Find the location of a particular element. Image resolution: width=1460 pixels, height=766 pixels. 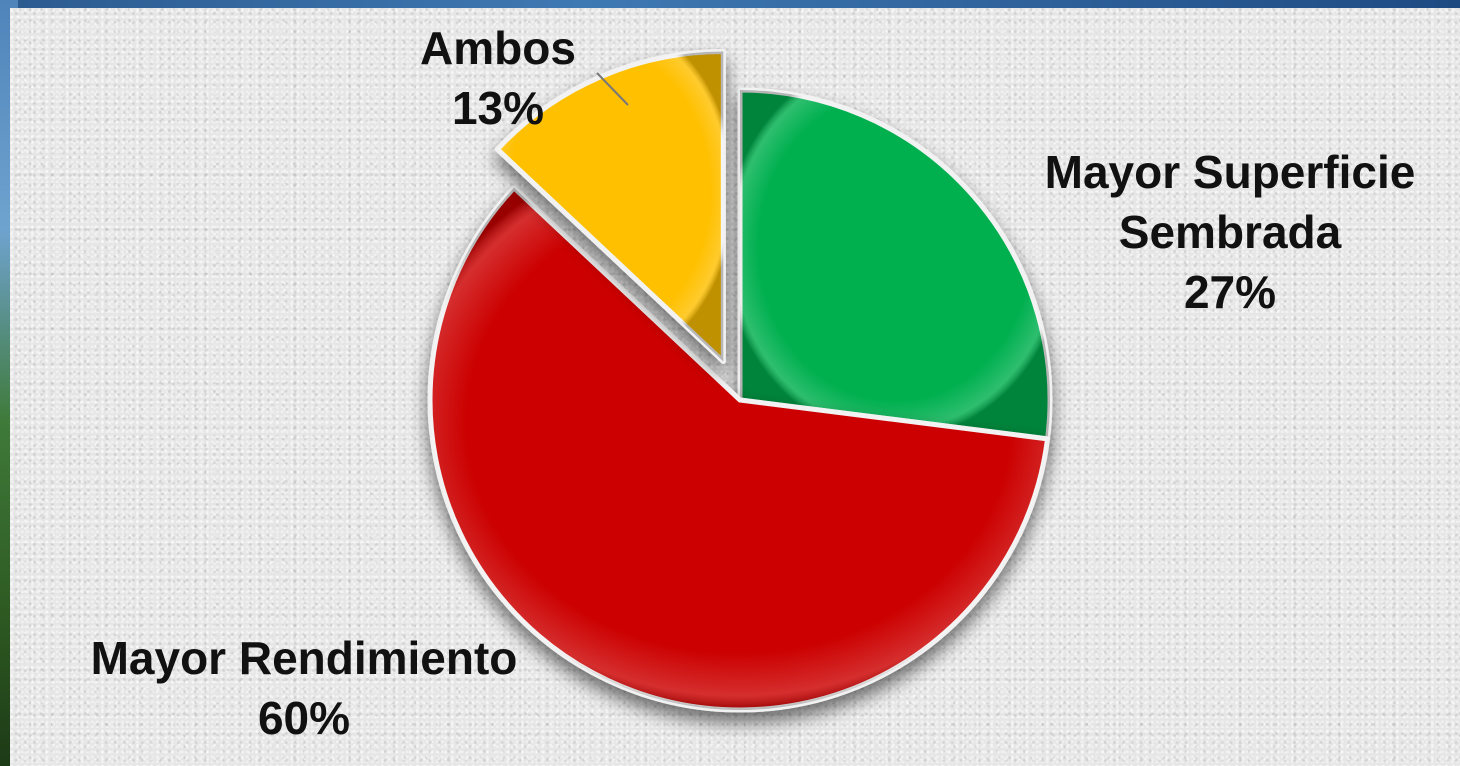

slice-label-mayor-superficie: Mayor Superficie Sembrada 27% is located at coordinates (1200, 232).